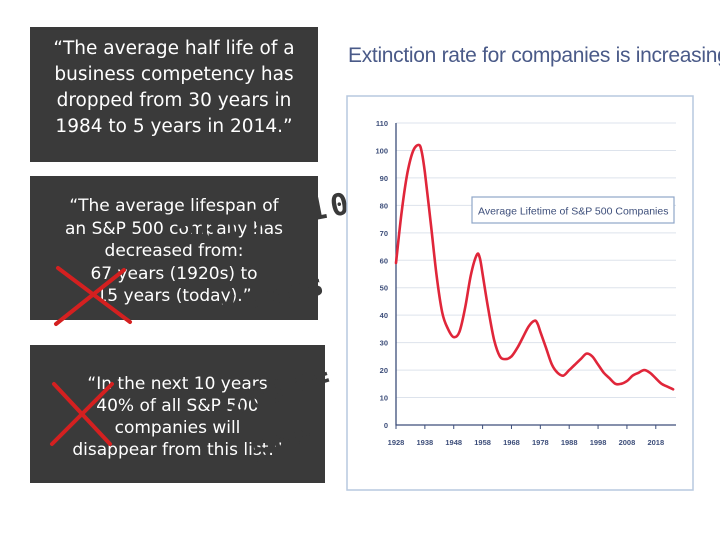  What do you see at coordinates (384, 260) in the screenshot?
I see `y-tick-label: 60` at bounding box center [384, 260].